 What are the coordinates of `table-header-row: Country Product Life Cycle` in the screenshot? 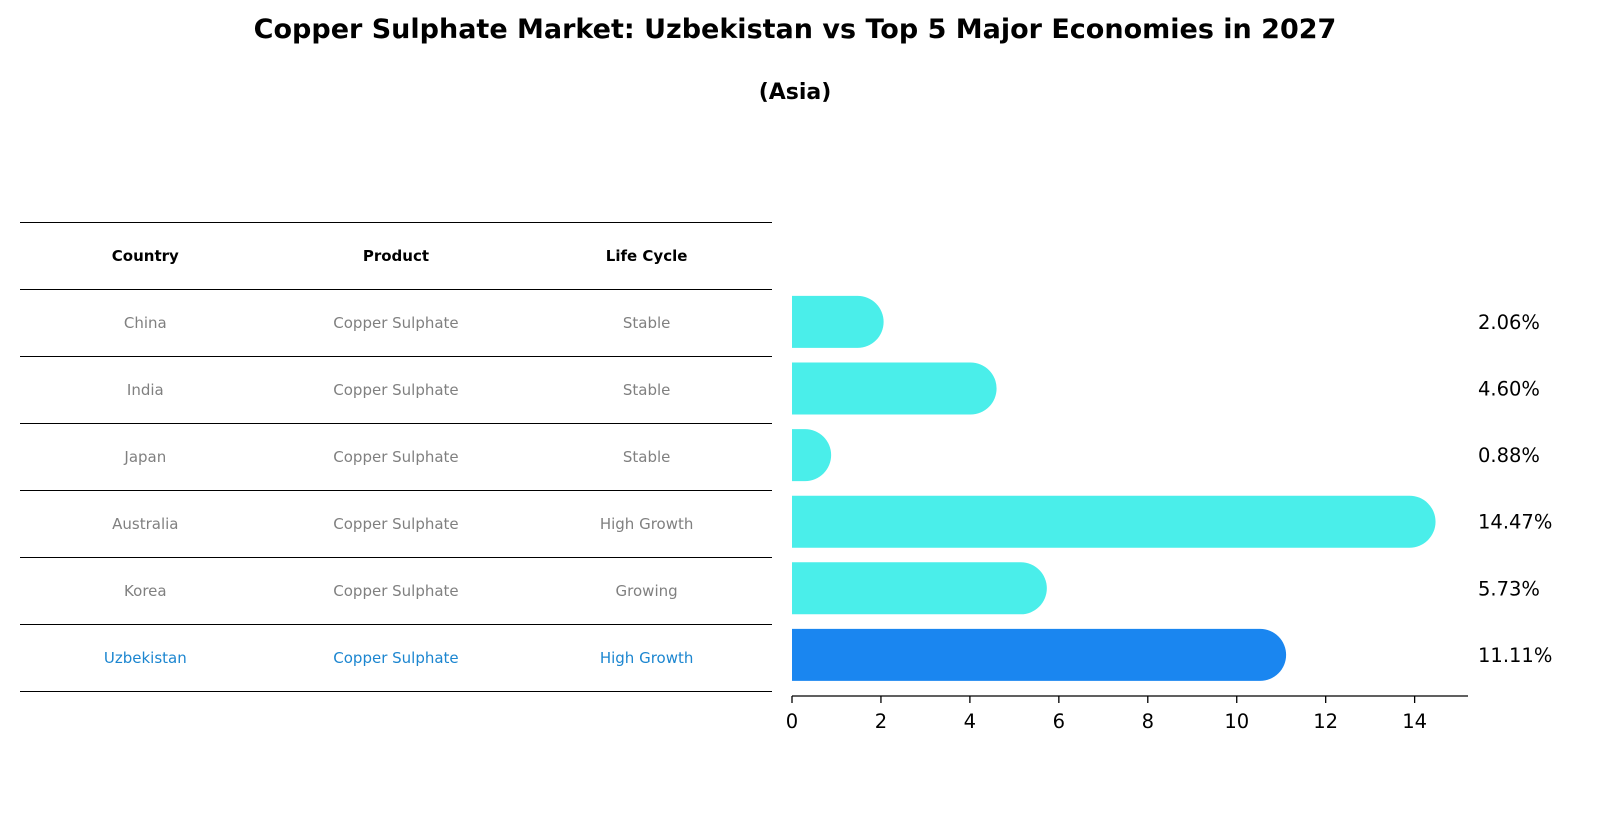 It's located at (396, 255).